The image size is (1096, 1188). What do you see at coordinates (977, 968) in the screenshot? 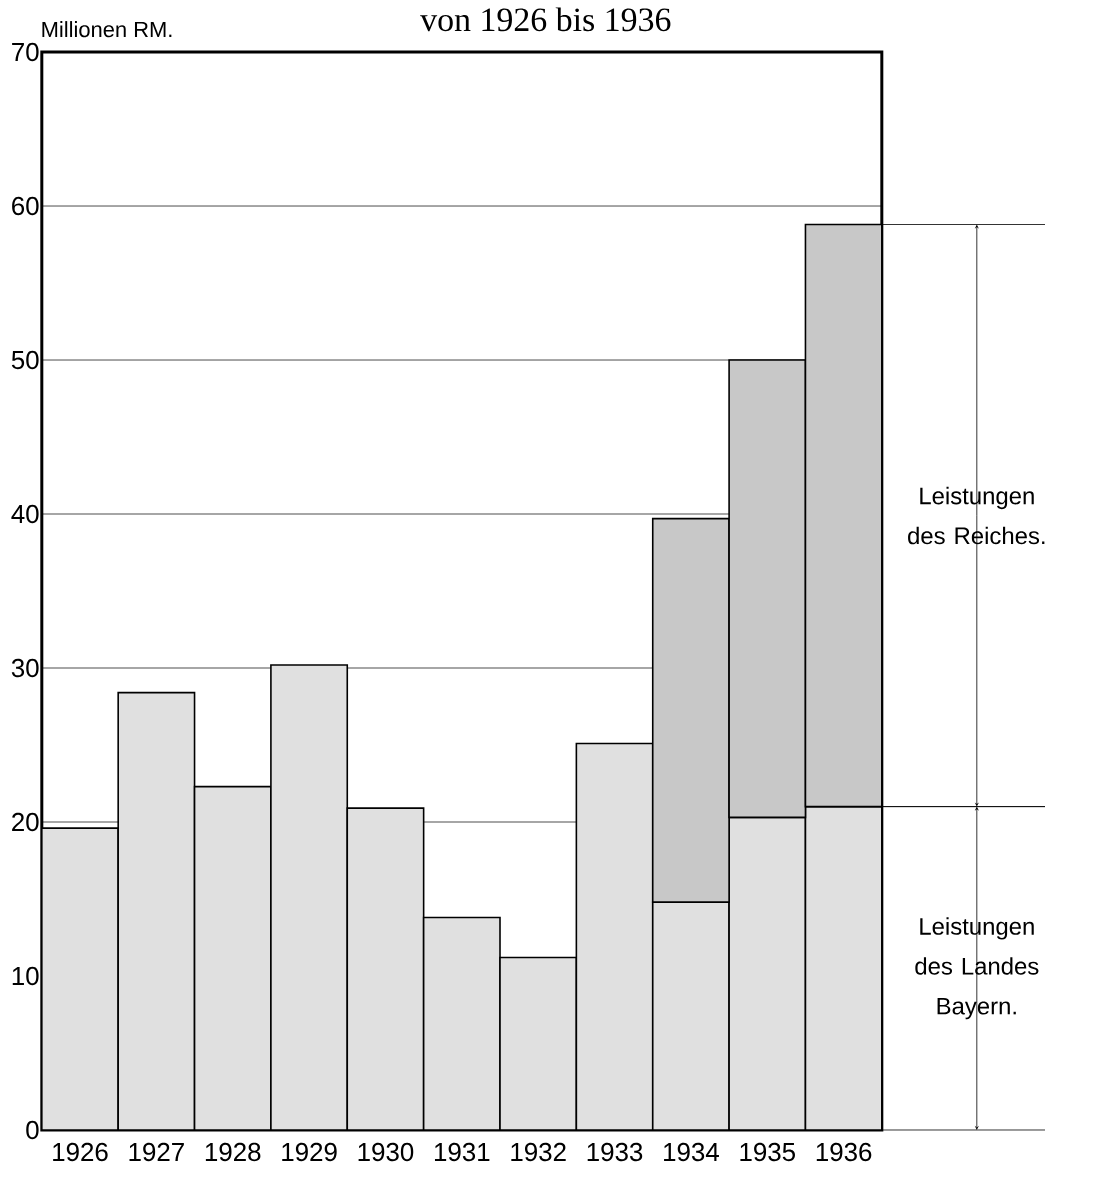
I see `series-label: Leistungen des Landes Bayern.` at bounding box center [977, 968].